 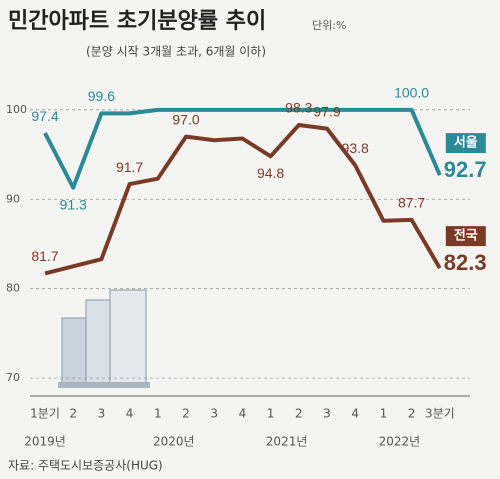 I want to click on legend-label: 전국, so click(x=466, y=236).